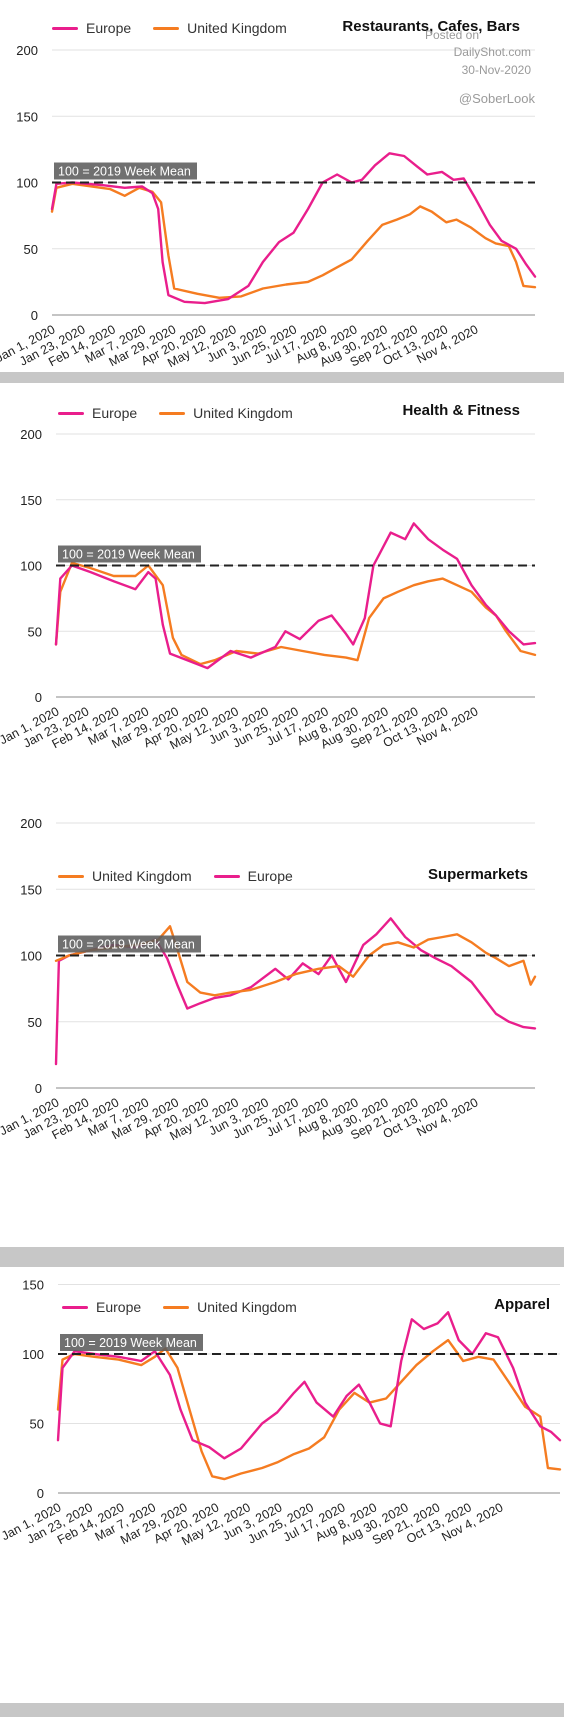  I want to click on chart-legend: United Kingdom Europe, so click(175, 876).